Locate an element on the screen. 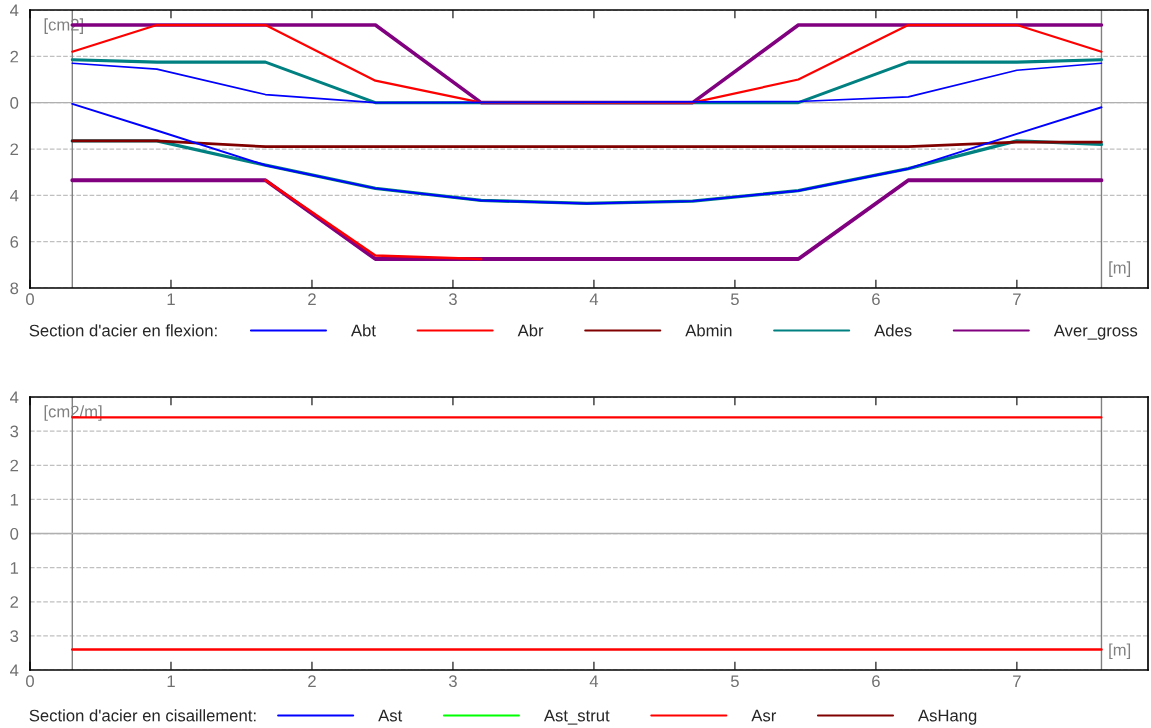  legend-label: Abr is located at coordinates (530, 330).